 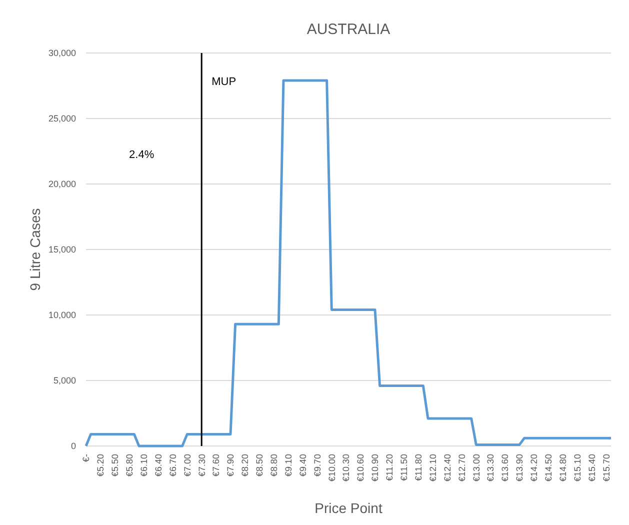 What do you see at coordinates (606, 468) in the screenshot?
I see `x-tick-label: €15.70` at bounding box center [606, 468].